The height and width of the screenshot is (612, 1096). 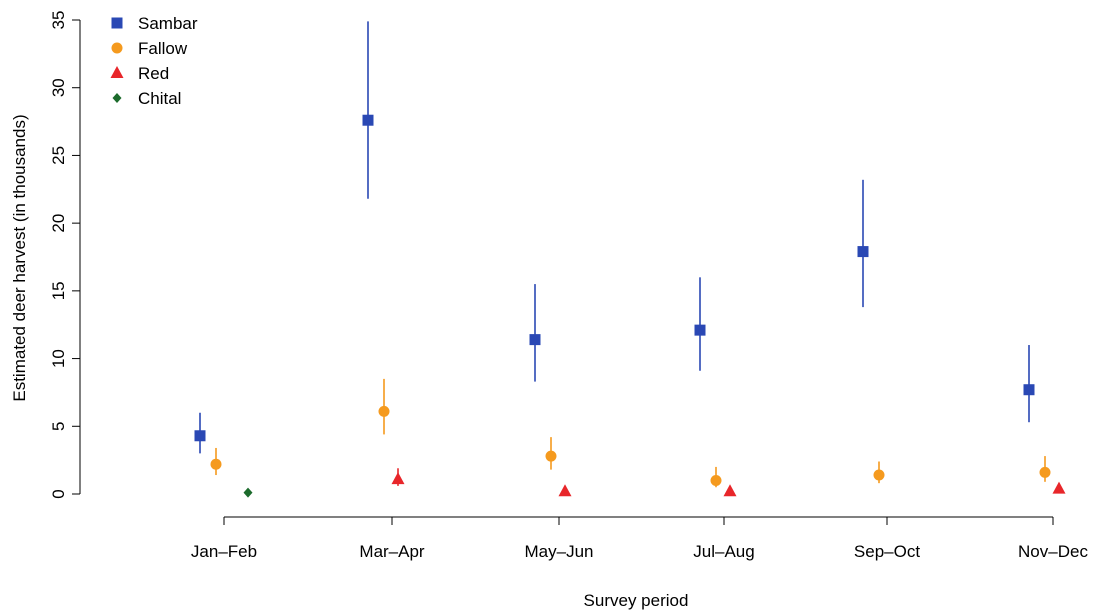 I want to click on series-red, so click(x=728, y=482).